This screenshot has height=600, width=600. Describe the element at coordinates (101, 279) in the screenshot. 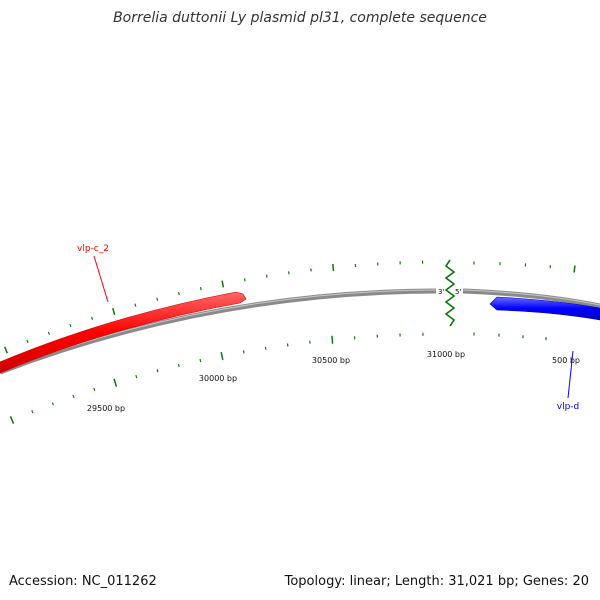

I see `gene-vlp-c-2-leader` at that location.